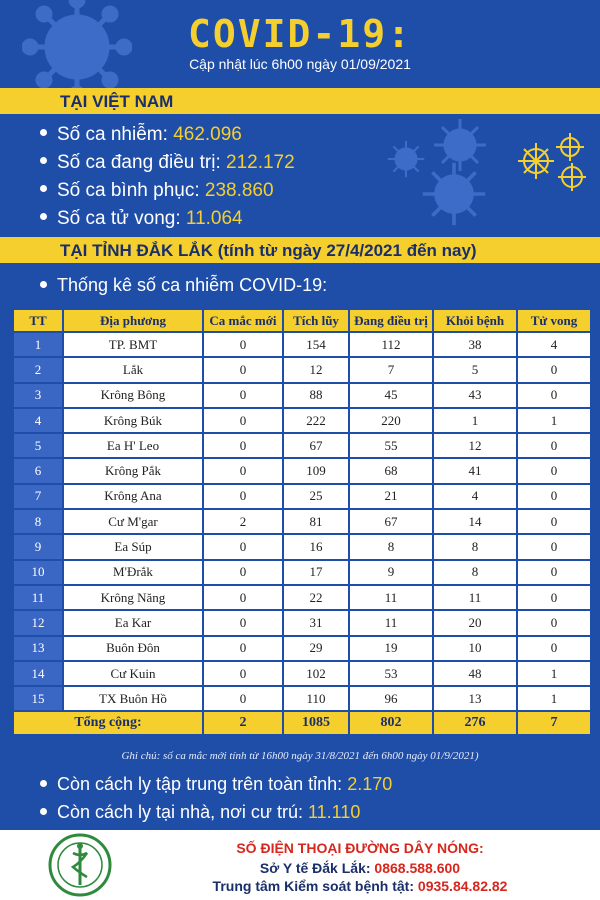 The width and height of the screenshot is (600, 900). I want to click on table-cell: 4, so click(475, 496).